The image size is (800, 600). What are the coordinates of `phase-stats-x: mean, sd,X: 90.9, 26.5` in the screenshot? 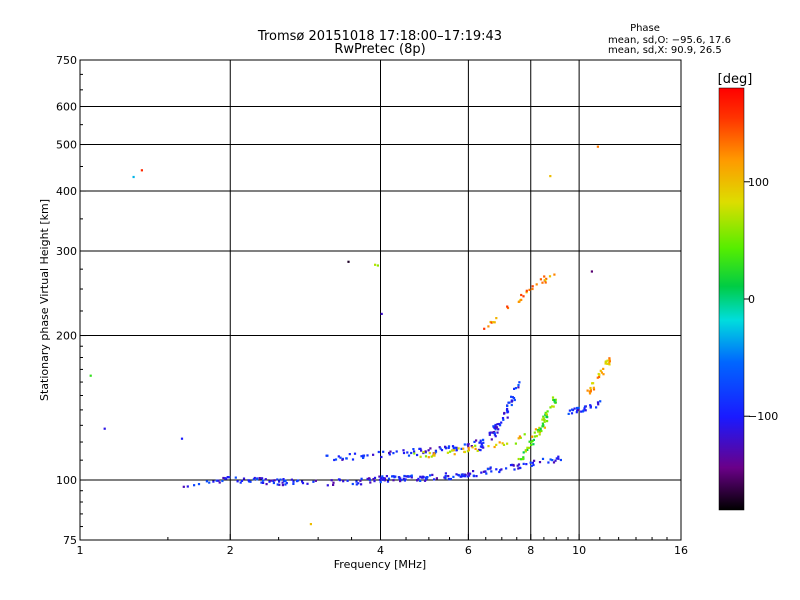 It's located at (665, 50).